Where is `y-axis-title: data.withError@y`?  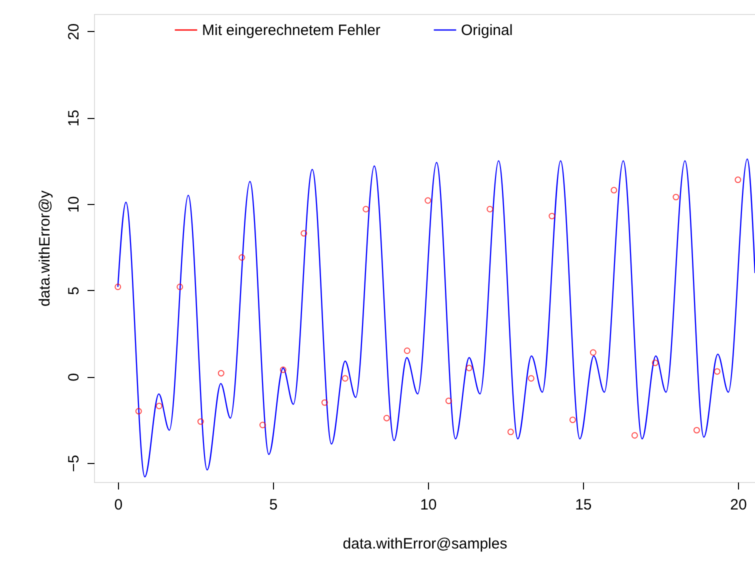
y-axis-title: data.withError@y is located at coordinates (45, 248).